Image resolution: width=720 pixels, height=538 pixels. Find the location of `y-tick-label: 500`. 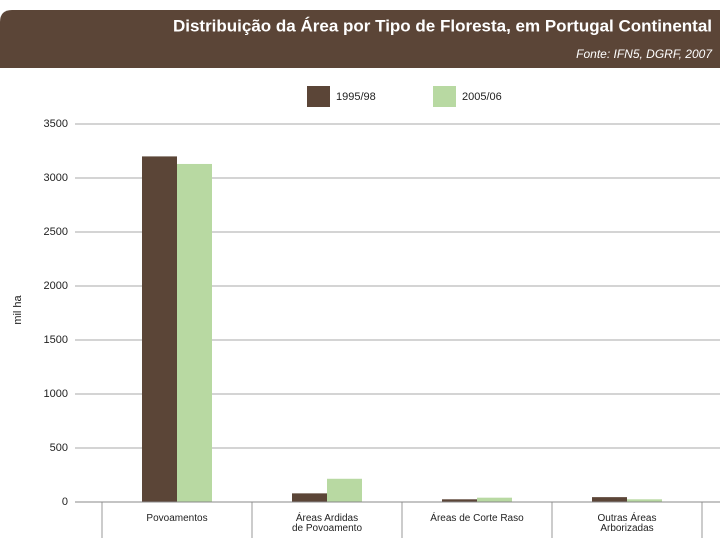

y-tick-label: 500 is located at coordinates (59, 448).